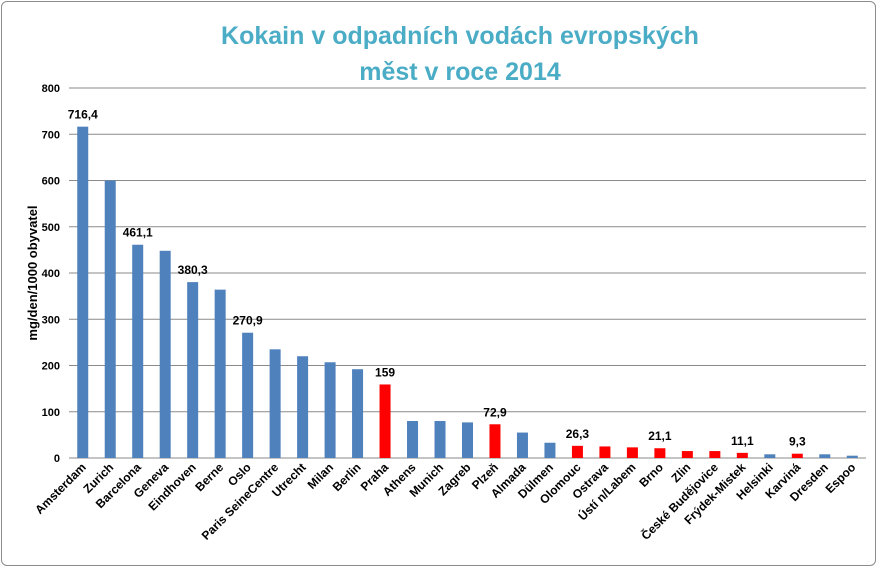 This screenshot has width=879, height=569. What do you see at coordinates (413, 439) in the screenshot?
I see `bar-athens` at bounding box center [413, 439].